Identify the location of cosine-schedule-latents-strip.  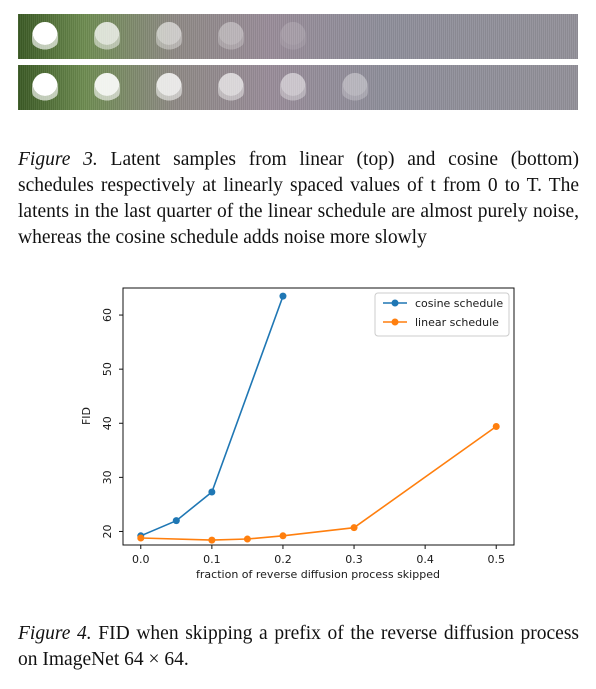
(298, 87).